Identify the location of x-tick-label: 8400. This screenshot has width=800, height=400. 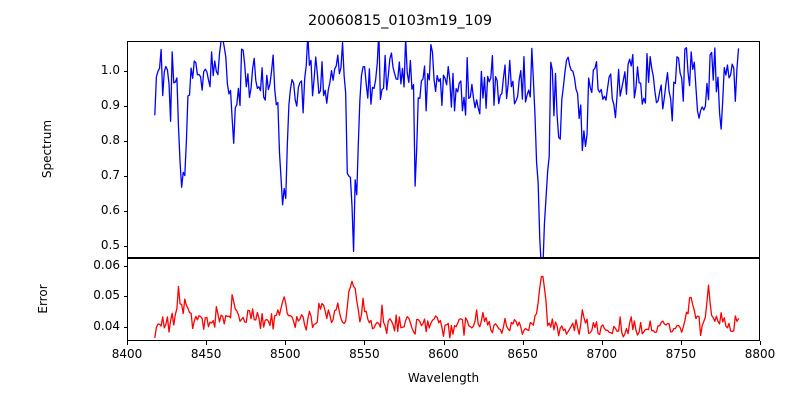
(127, 354).